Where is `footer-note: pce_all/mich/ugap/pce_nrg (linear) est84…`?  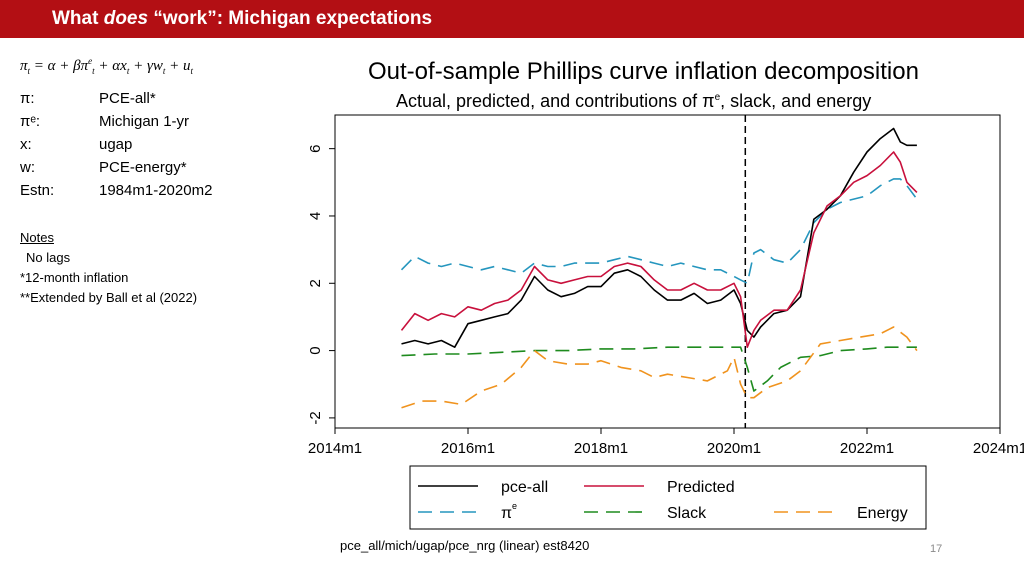 footer-note: pce_all/mich/ugap/pce_nrg (linear) est84… is located at coordinates (465, 545).